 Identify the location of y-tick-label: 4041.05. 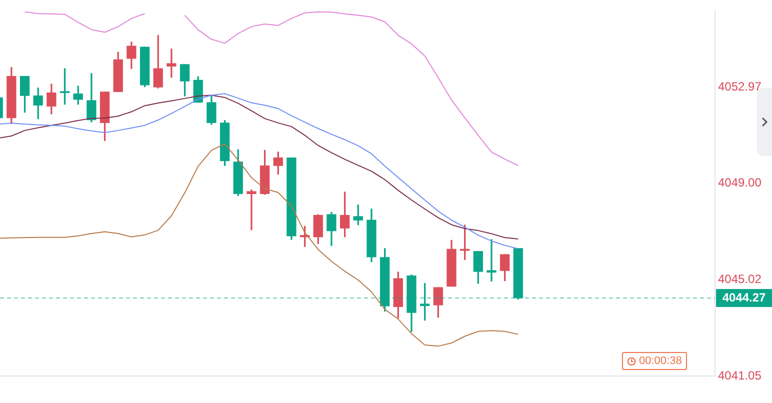
(740, 375).